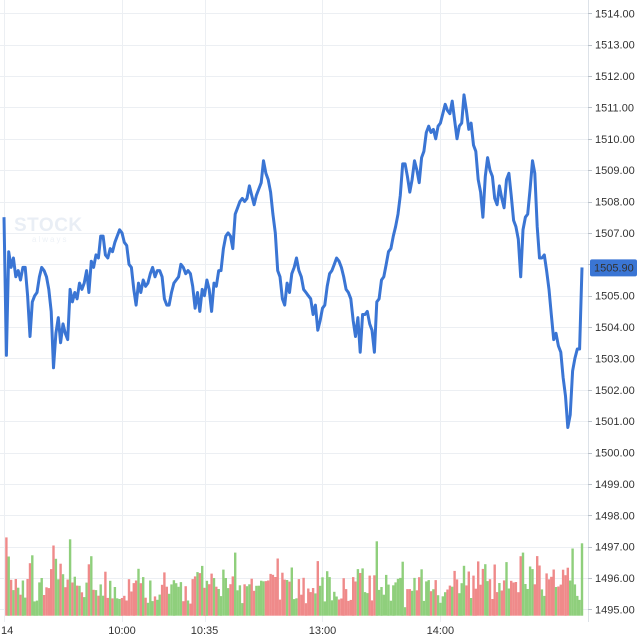 The width and height of the screenshot is (637, 636). I want to click on x-axis: 14 10:00 10:35 13:00 14:00, so click(227, 630).